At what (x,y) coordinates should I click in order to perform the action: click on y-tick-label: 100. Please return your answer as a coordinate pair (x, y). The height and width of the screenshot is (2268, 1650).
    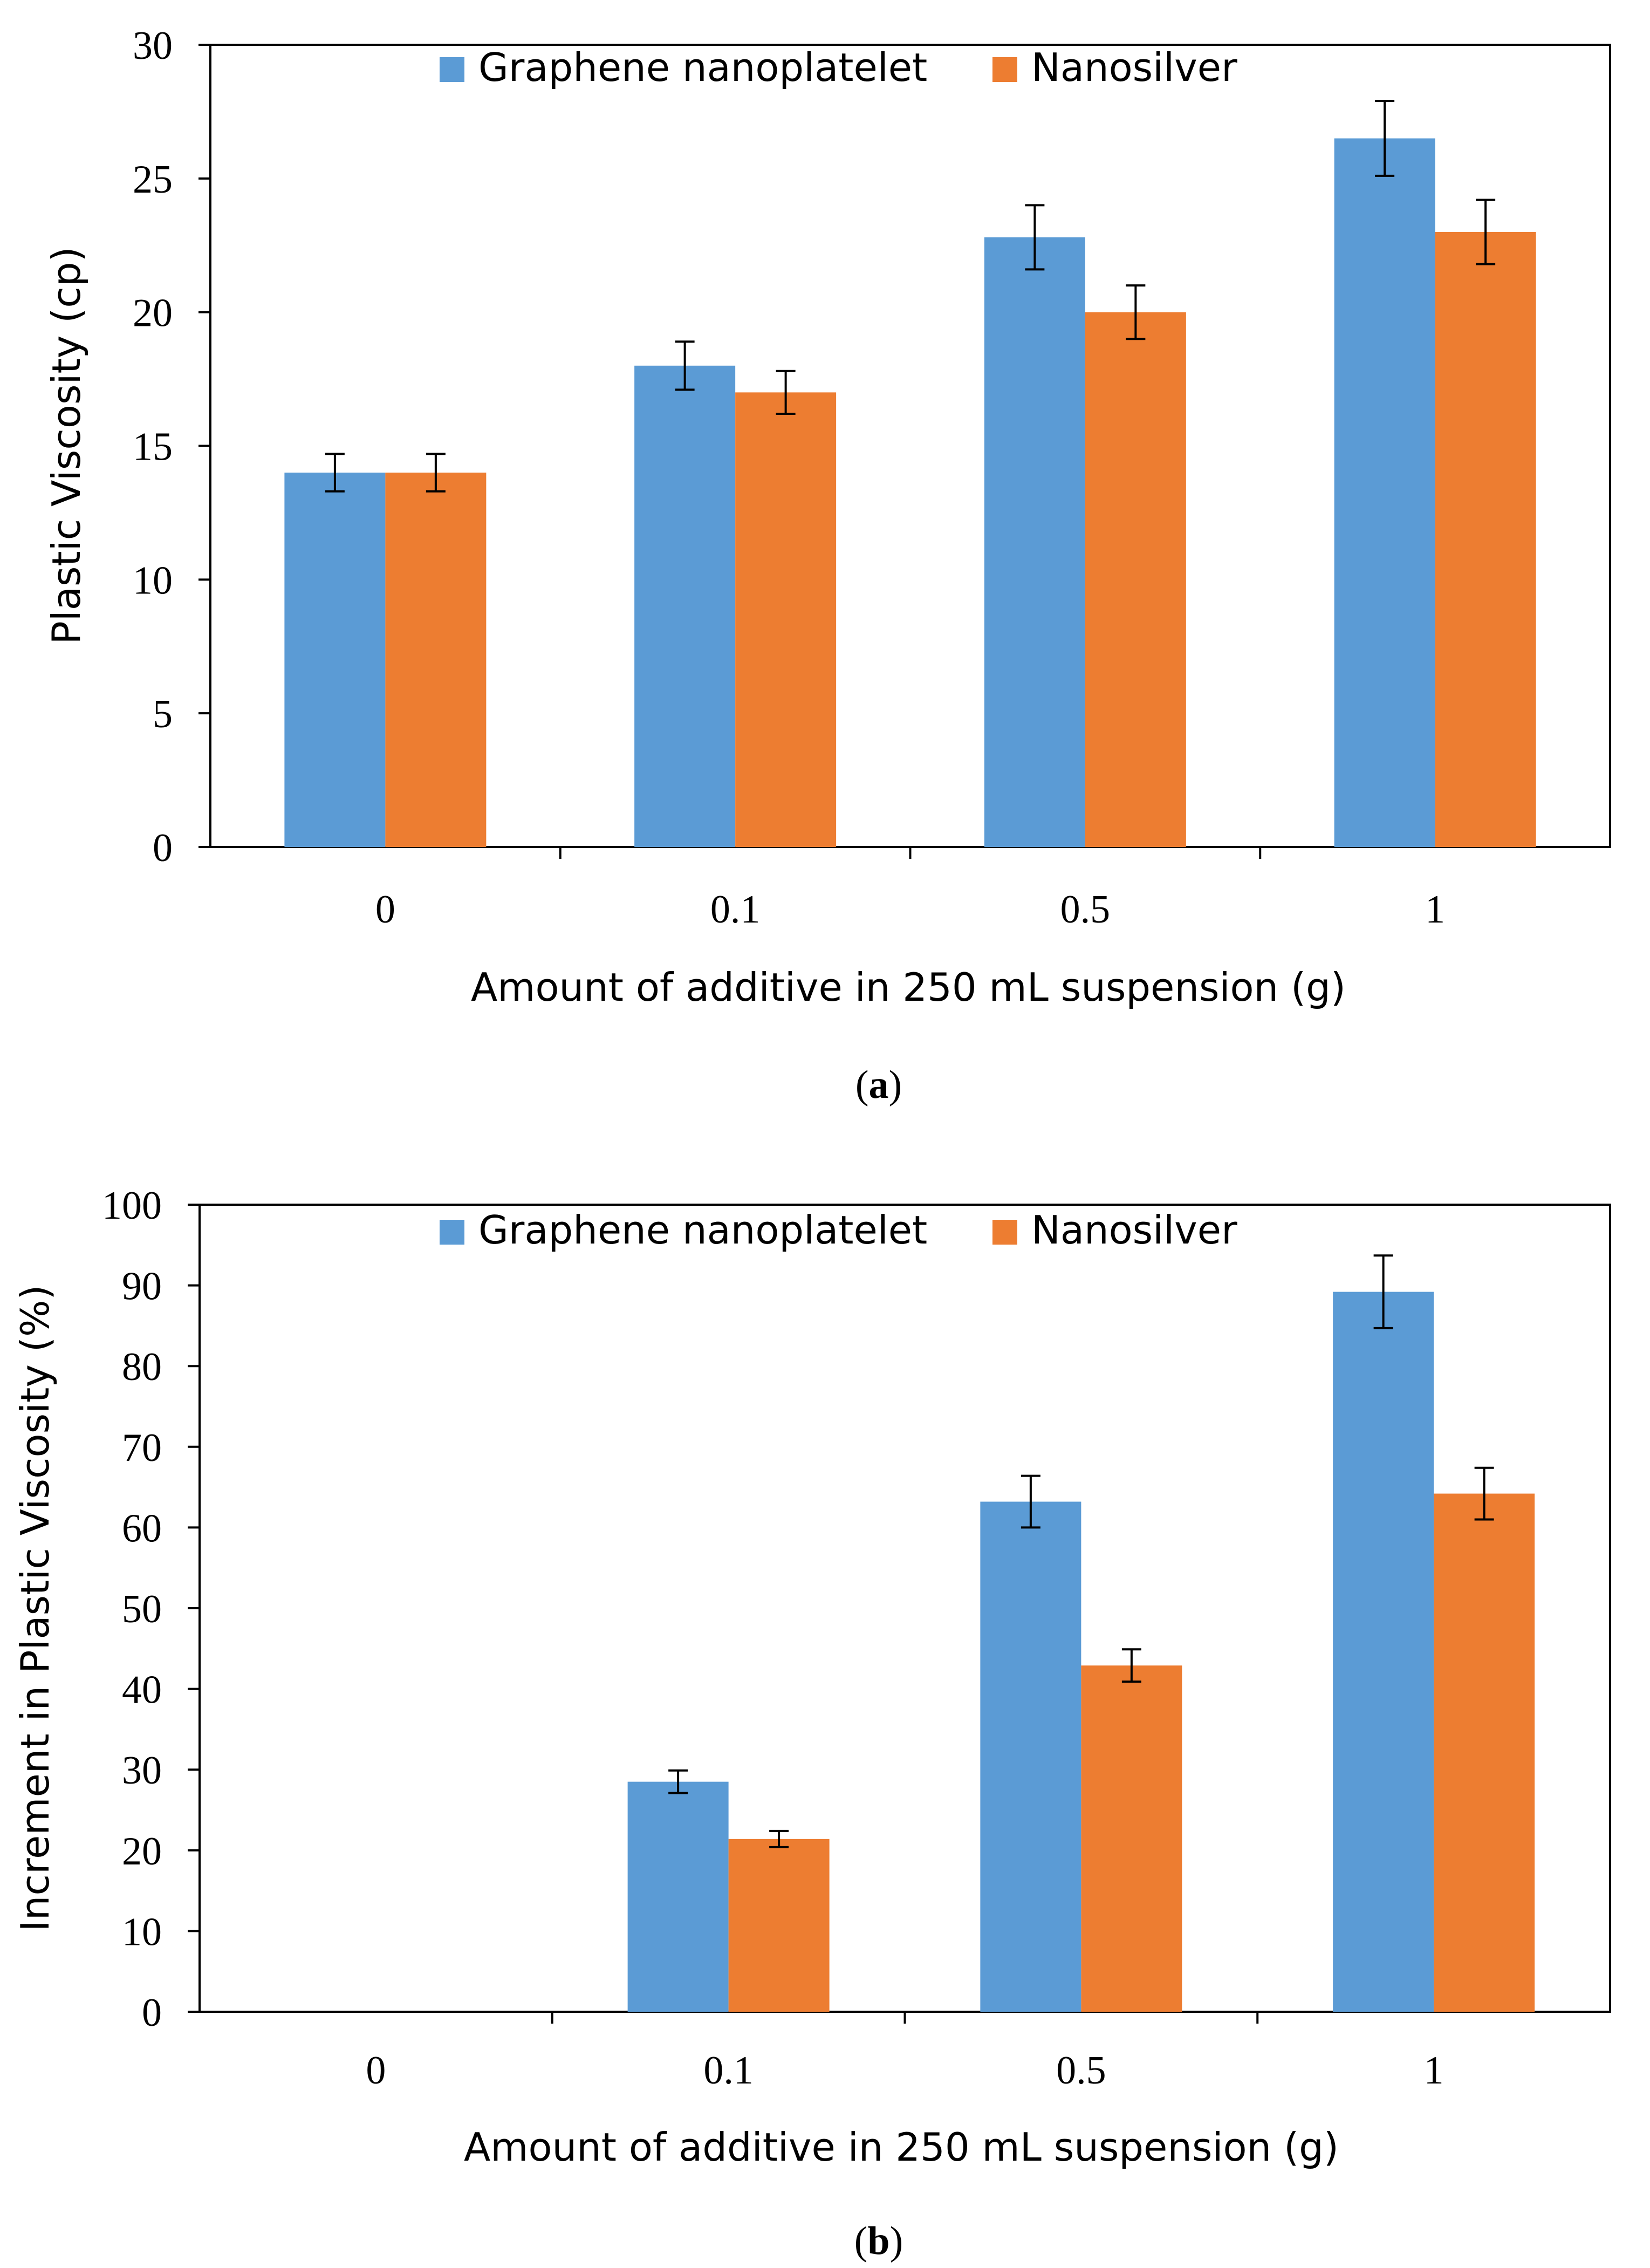
    Looking at the image, I should click on (132, 1206).